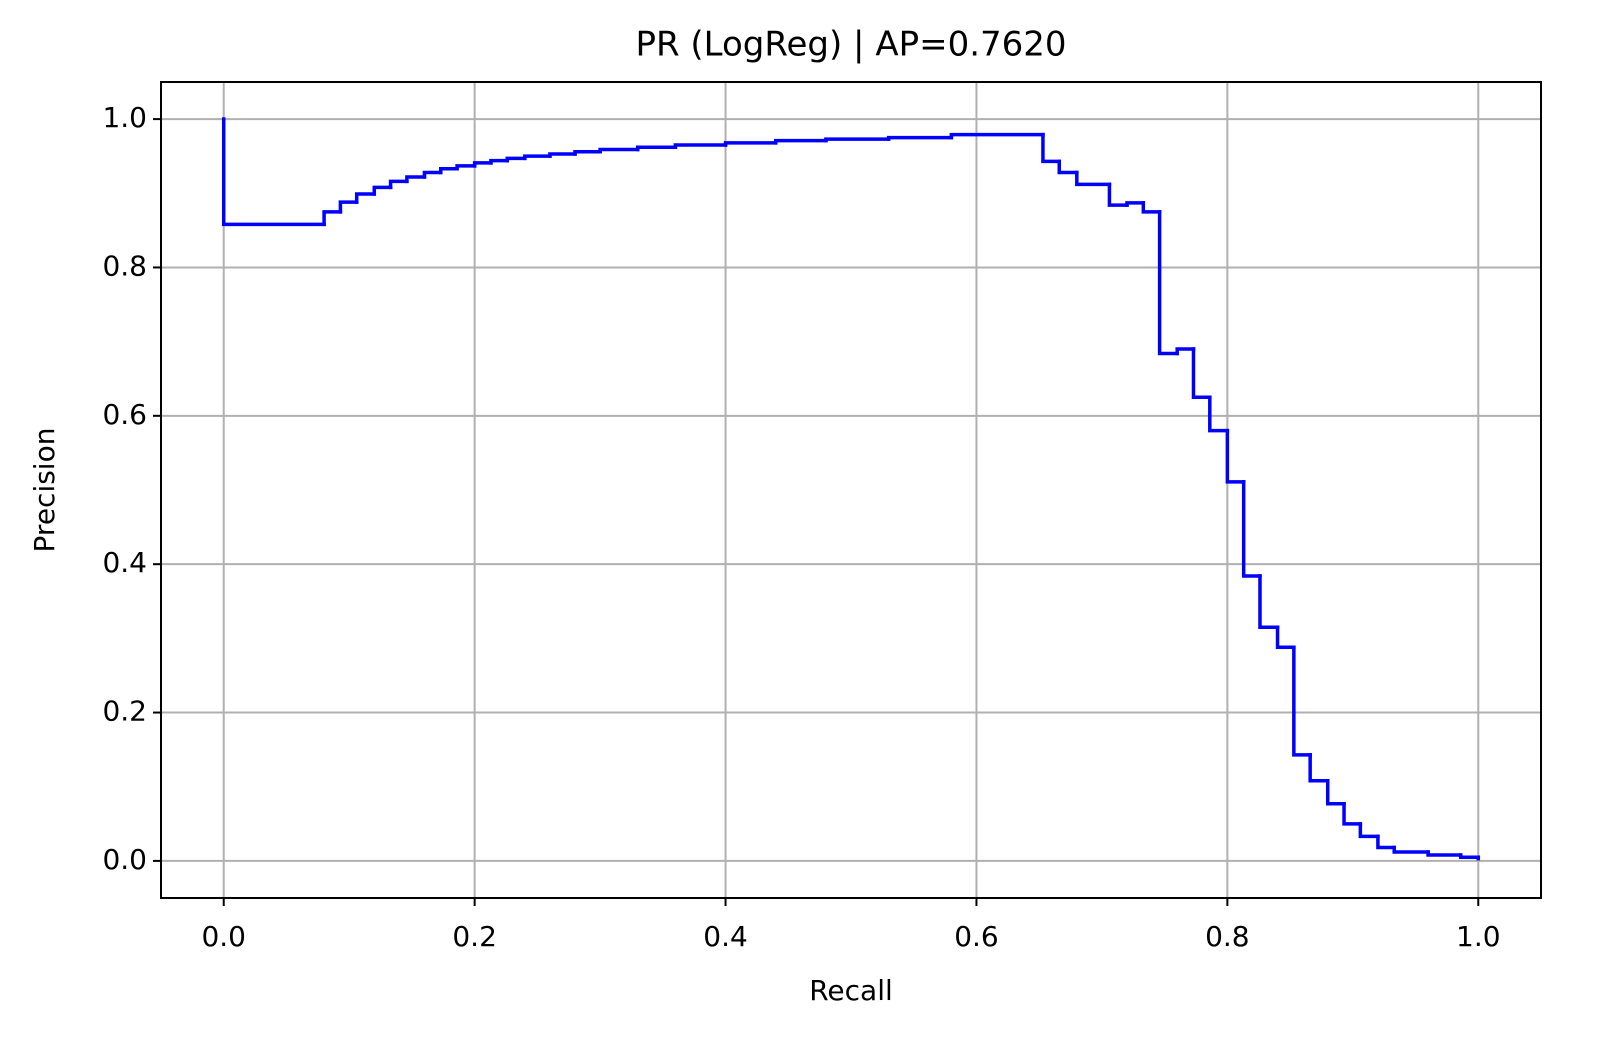 The image size is (1600, 1062). Describe the element at coordinates (223, 936) in the screenshot. I see `x-tick-label: 0.0` at that location.